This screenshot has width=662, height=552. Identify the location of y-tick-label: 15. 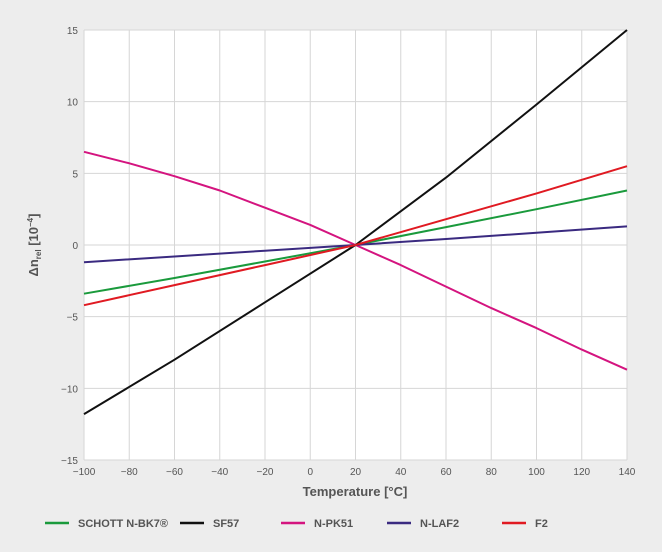
(73, 31).